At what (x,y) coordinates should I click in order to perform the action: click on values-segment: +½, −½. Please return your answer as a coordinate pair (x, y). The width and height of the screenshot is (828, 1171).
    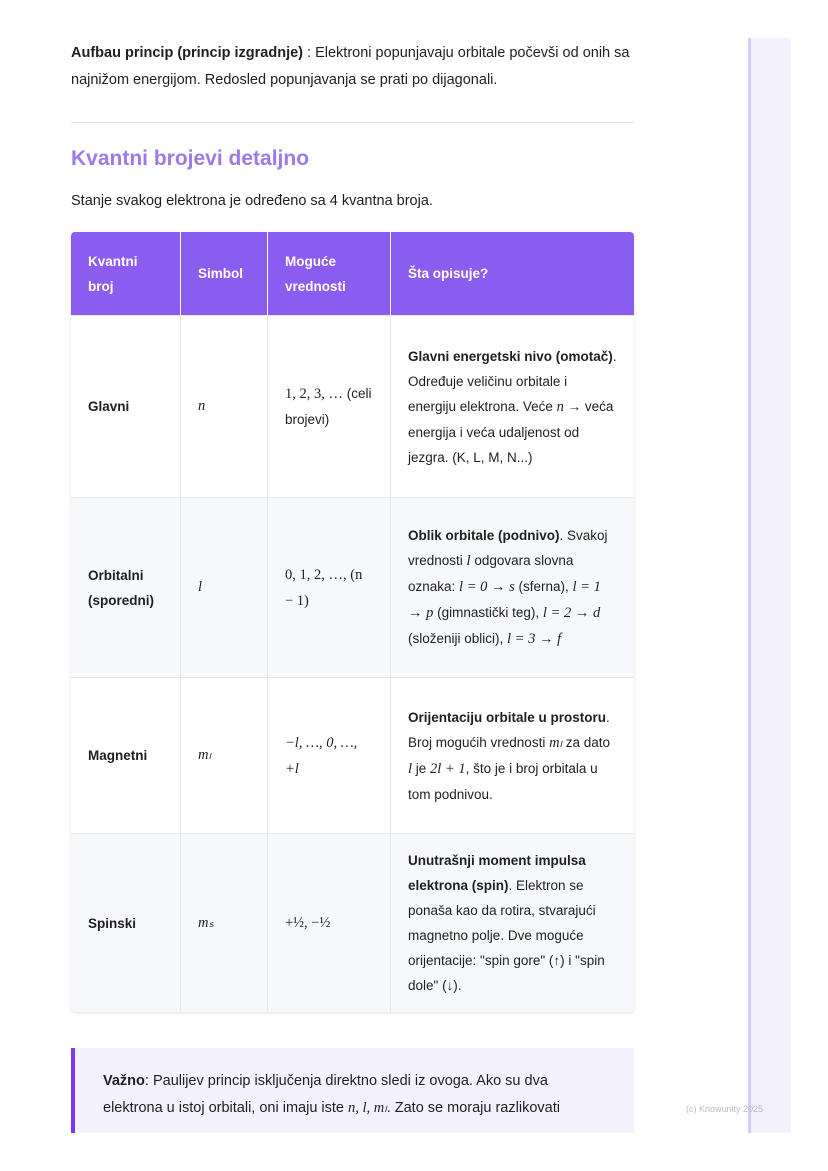
    Looking at the image, I should click on (308, 923).